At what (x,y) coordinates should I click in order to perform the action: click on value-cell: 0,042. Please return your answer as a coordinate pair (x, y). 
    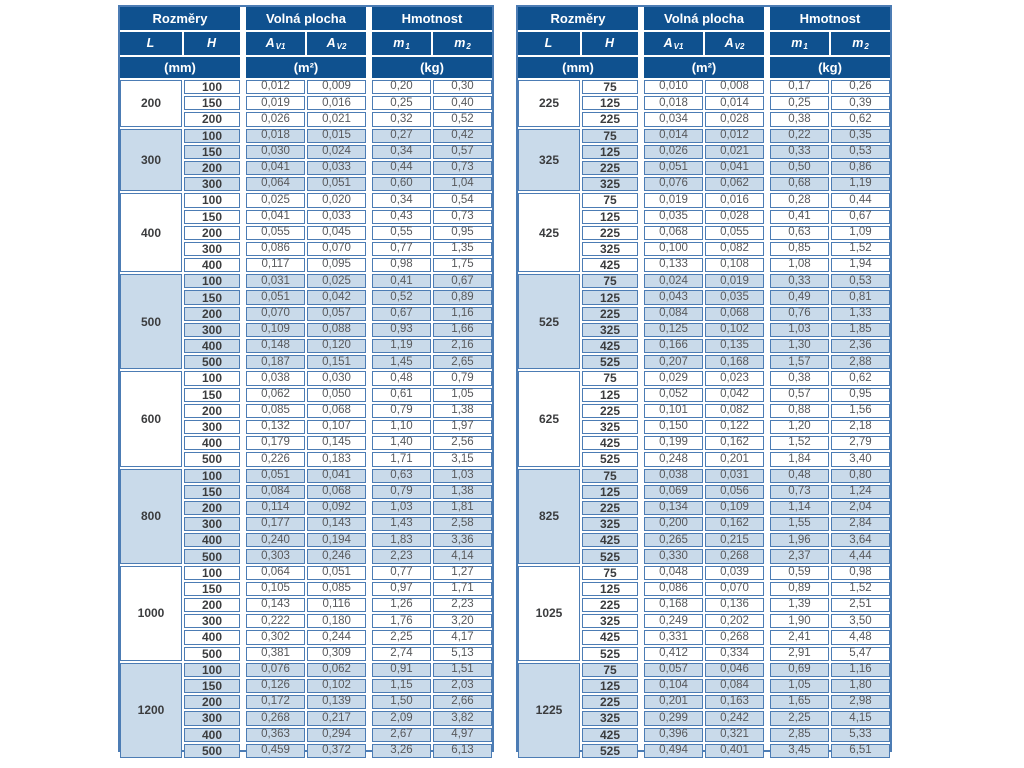
    Looking at the image, I should click on (734, 394).